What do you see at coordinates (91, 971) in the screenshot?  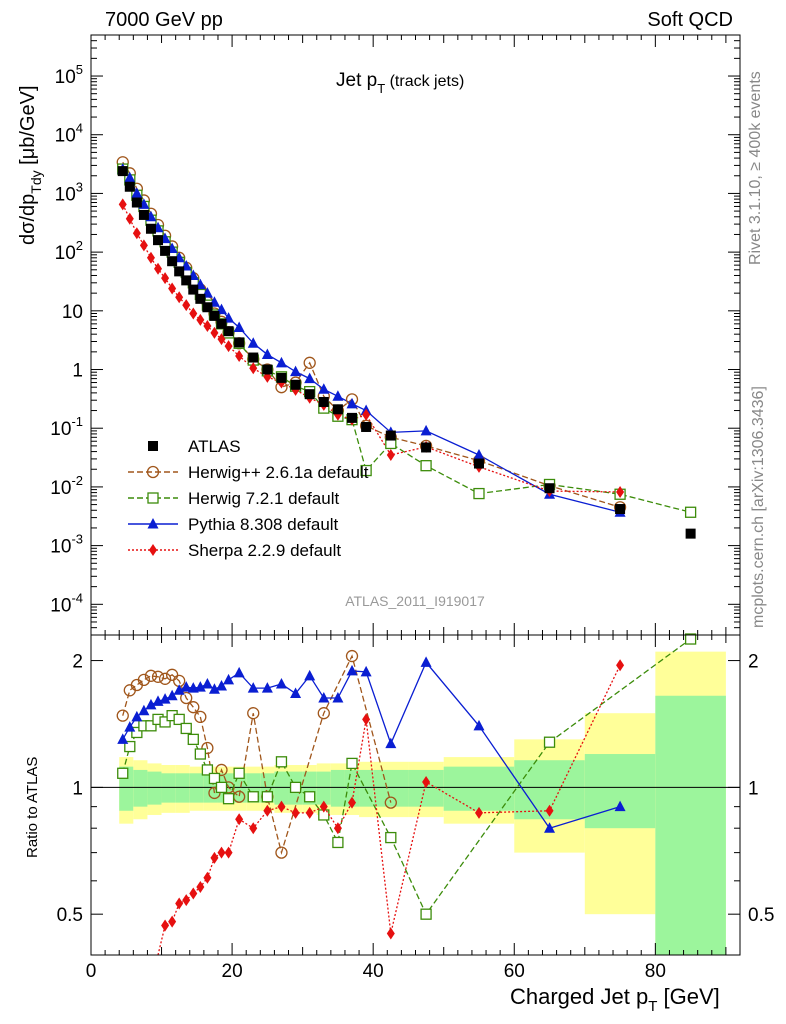 I see `ratio-x-tick-label: 0` at bounding box center [91, 971].